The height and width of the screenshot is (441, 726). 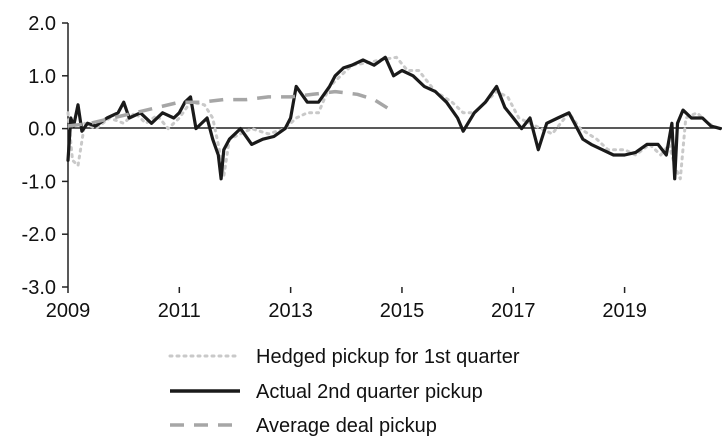 What do you see at coordinates (39, 182) in the screenshot?
I see `y-tick-label: -1.0` at bounding box center [39, 182].